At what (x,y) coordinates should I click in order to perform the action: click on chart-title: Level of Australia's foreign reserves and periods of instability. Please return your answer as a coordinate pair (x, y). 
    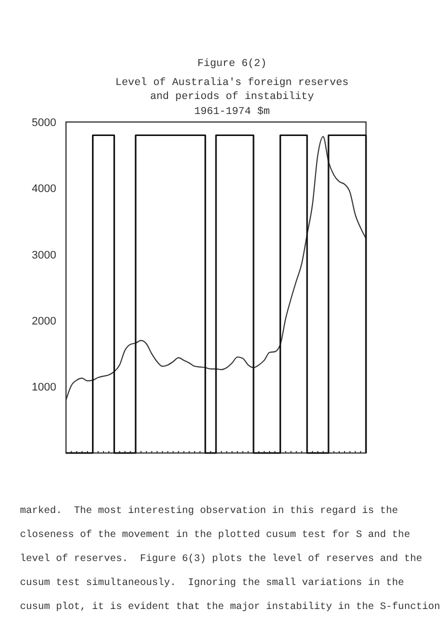
    Looking at the image, I should click on (232, 90).